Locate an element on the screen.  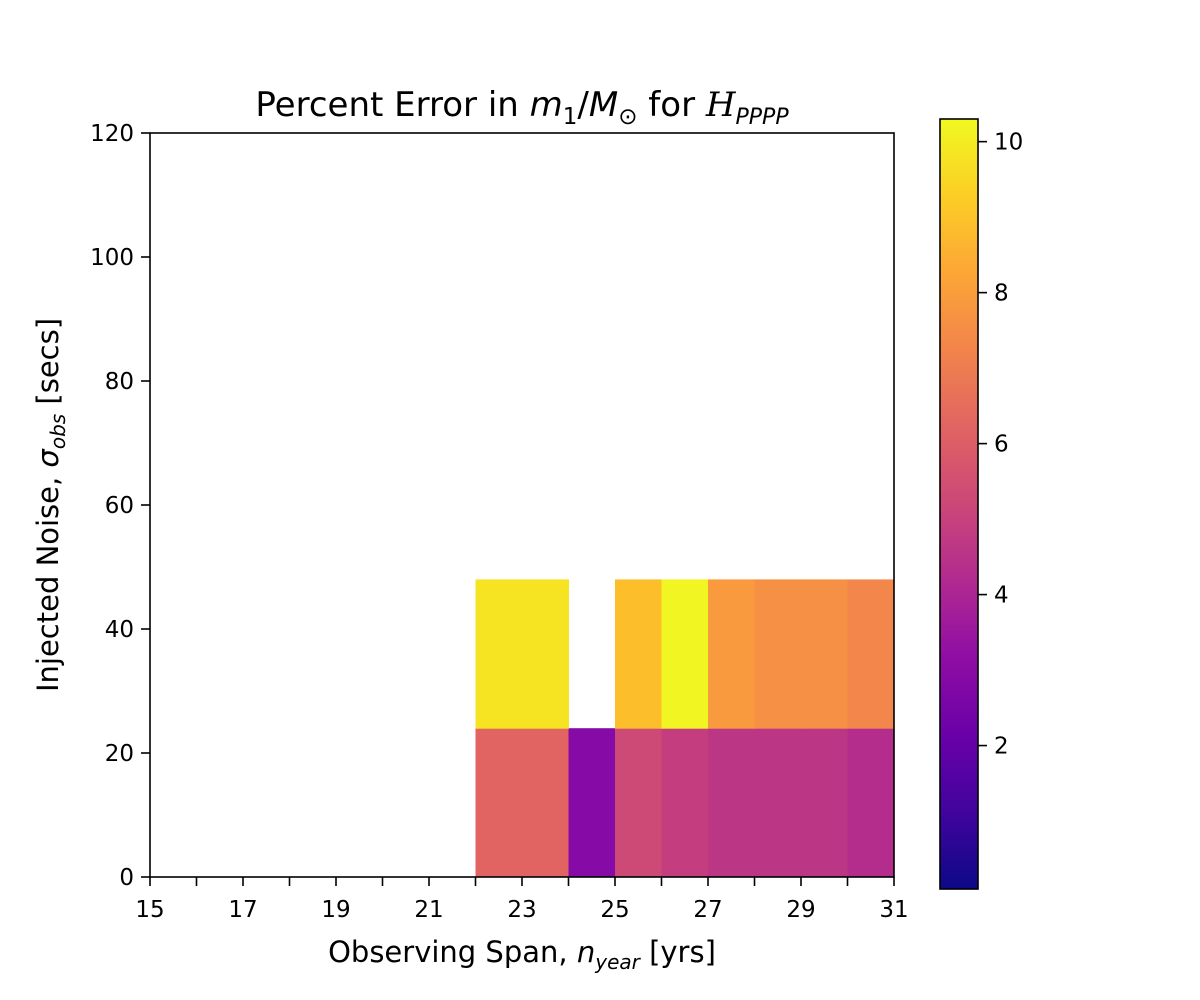
y-tick-label: 20 is located at coordinates (119, 754).